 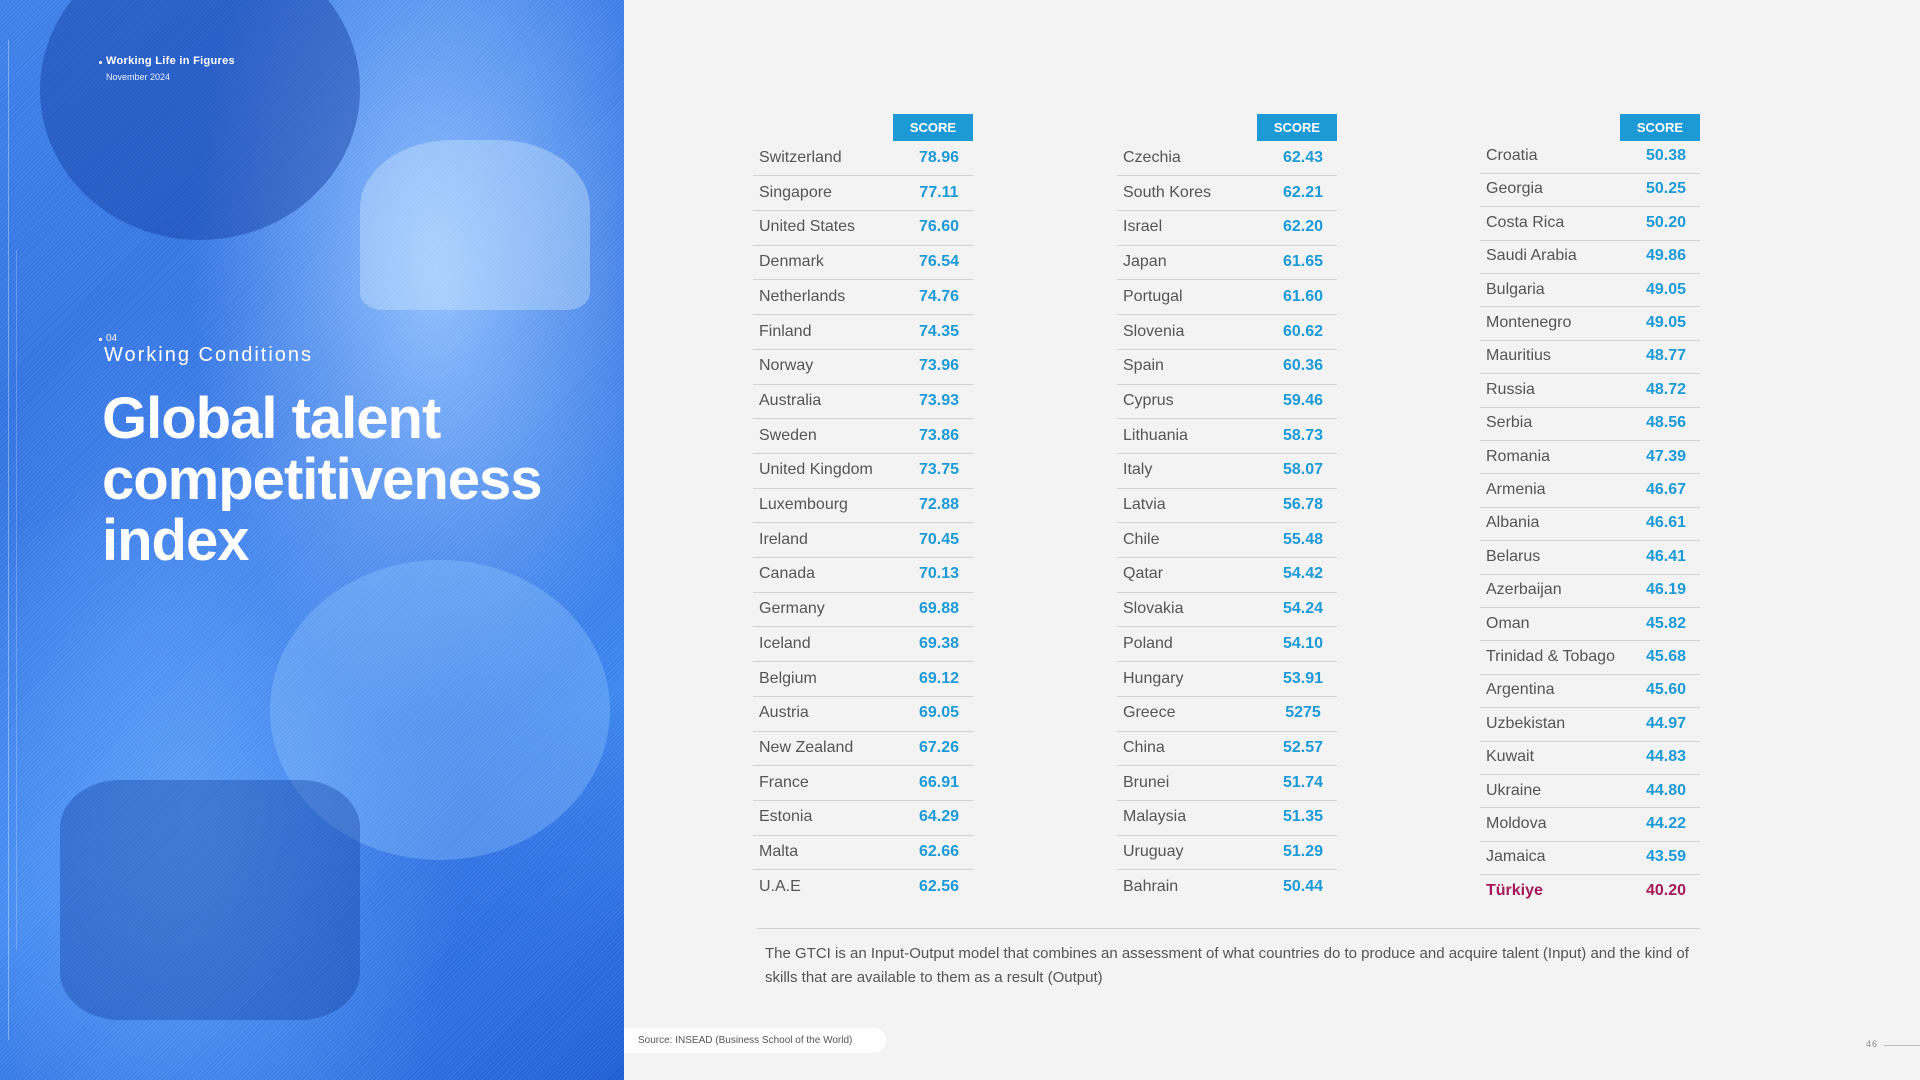 What do you see at coordinates (1143, 227) in the screenshot?
I see `country-name: Israel` at bounding box center [1143, 227].